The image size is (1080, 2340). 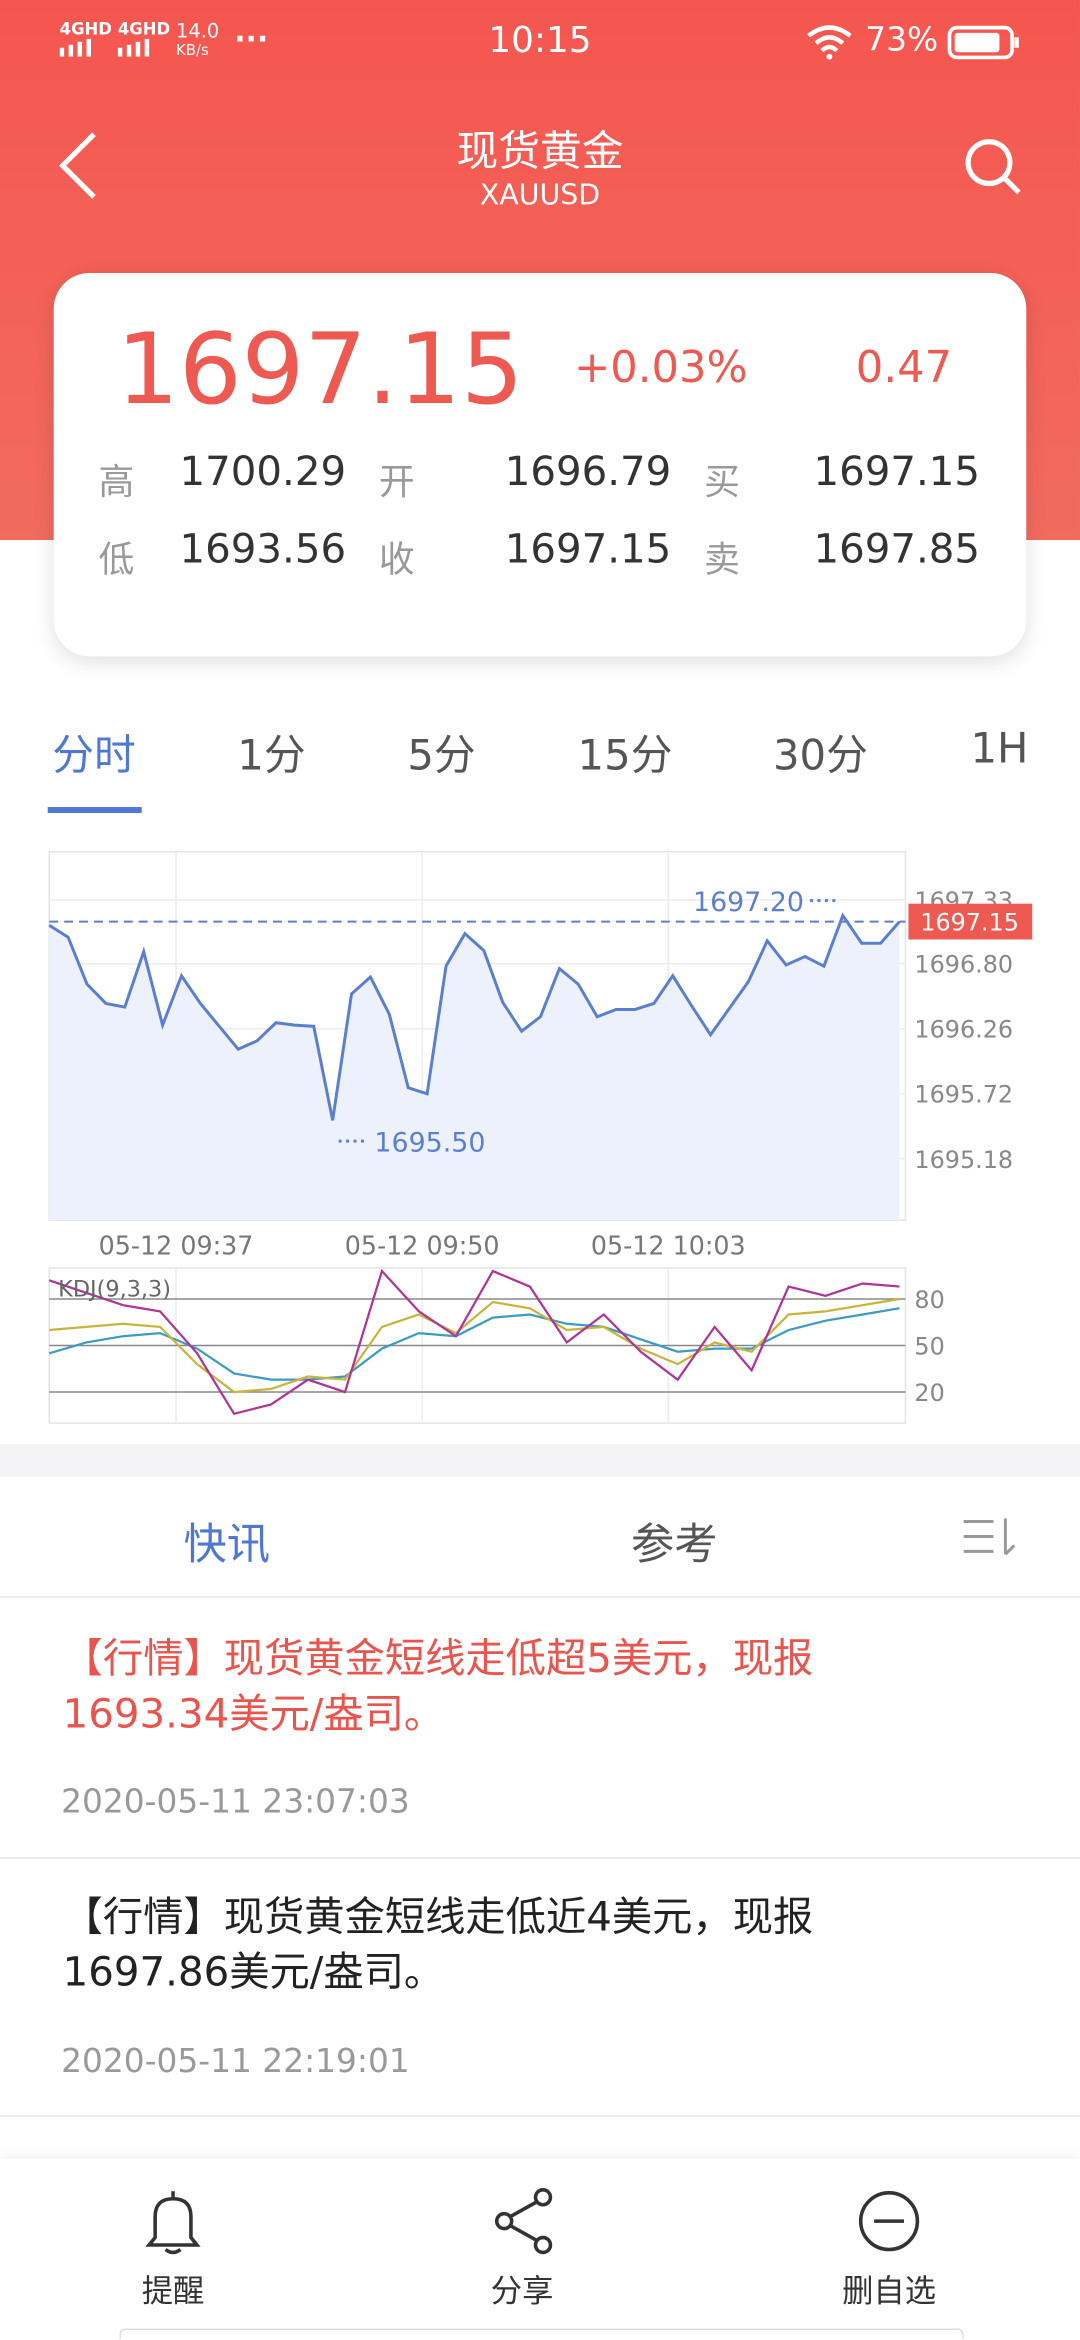 What do you see at coordinates (438, 1687) in the screenshot?
I see `news-title: 【行情】现货黄金短线走低超5美元，现报1693.34美元/盎司。` at bounding box center [438, 1687].